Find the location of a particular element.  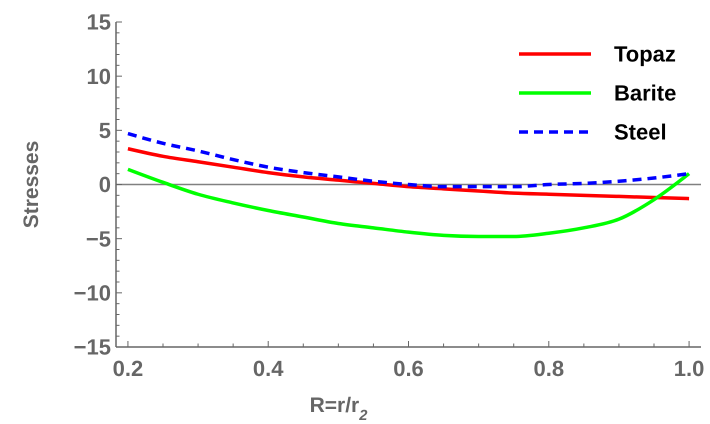

y-tick-label: 15 is located at coordinates (98, 22).